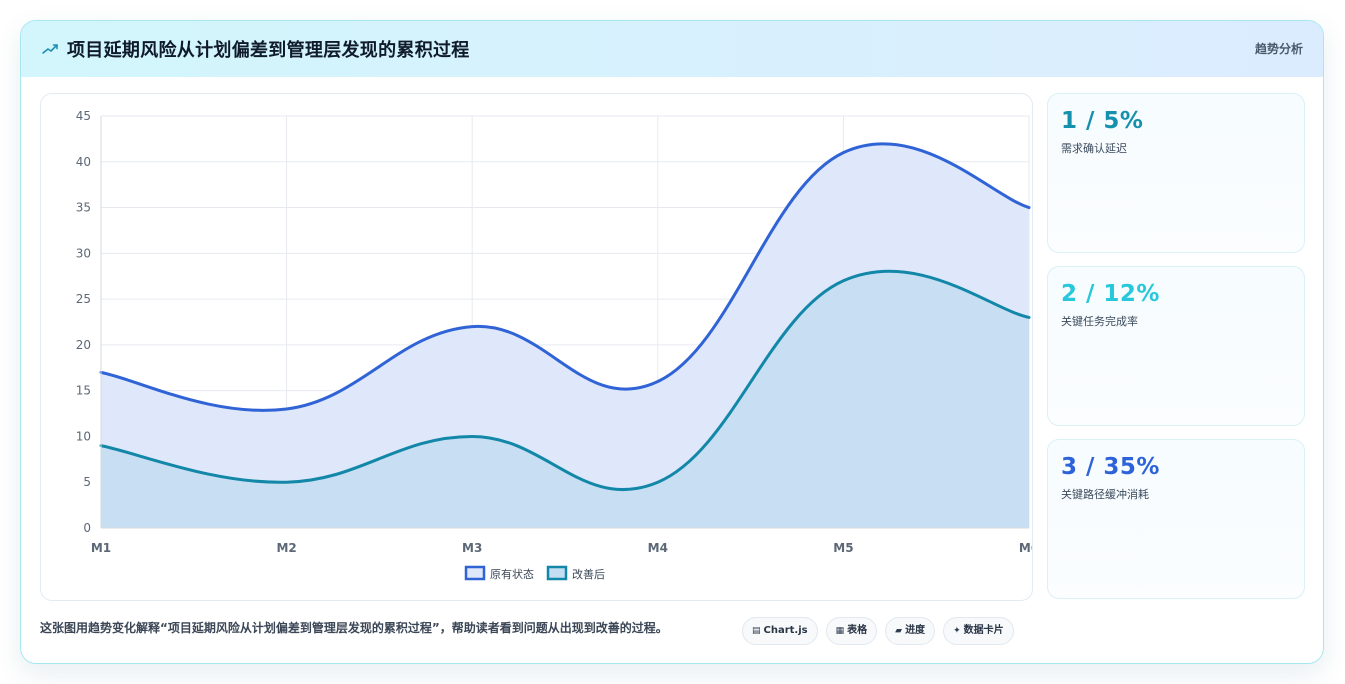 The height and width of the screenshot is (684, 1345). I want to click on x-tick-label: M5, so click(843, 548).